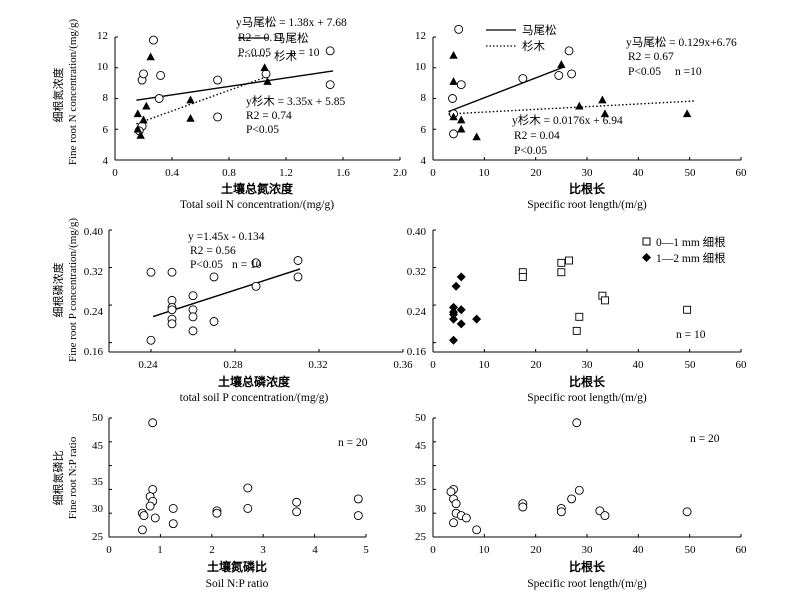  I want to click on y-tick-label: 0.16, so click(94, 352).